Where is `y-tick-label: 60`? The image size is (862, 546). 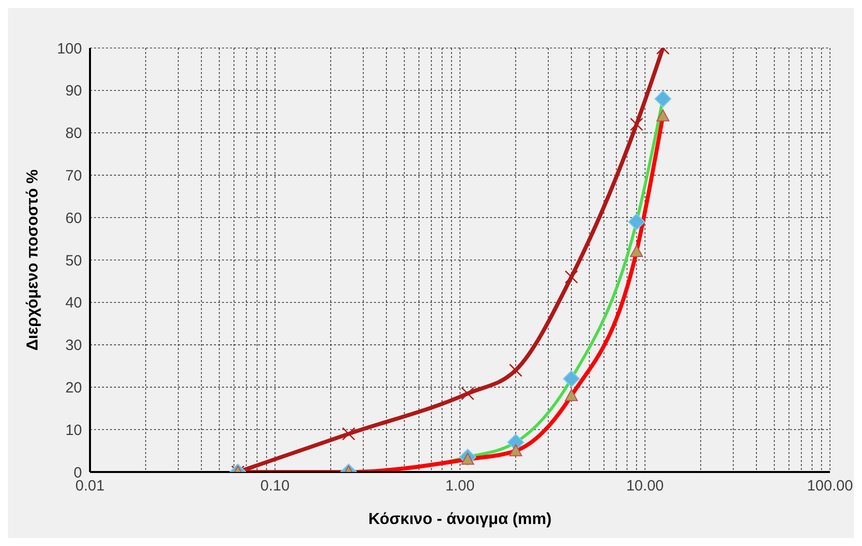
y-tick-label: 60 is located at coordinates (73, 218).